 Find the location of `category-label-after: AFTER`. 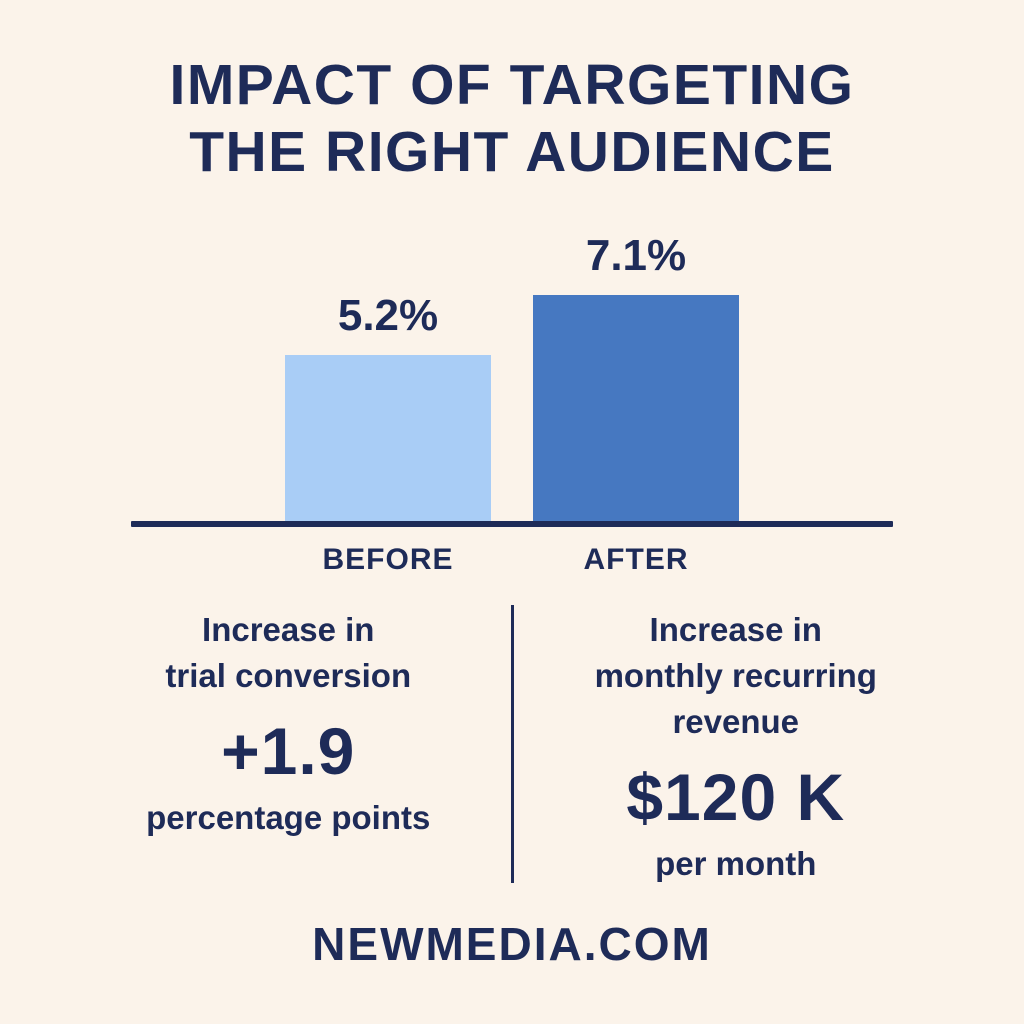

category-label-after: AFTER is located at coordinates (636, 559).